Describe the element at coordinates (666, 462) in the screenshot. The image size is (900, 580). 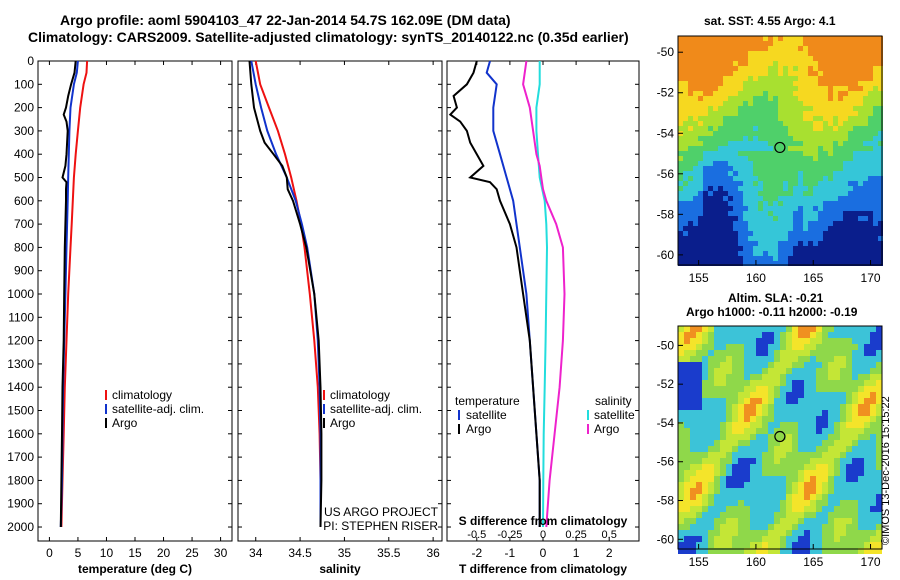
I see `map-y-tick-label: -56` at that location.